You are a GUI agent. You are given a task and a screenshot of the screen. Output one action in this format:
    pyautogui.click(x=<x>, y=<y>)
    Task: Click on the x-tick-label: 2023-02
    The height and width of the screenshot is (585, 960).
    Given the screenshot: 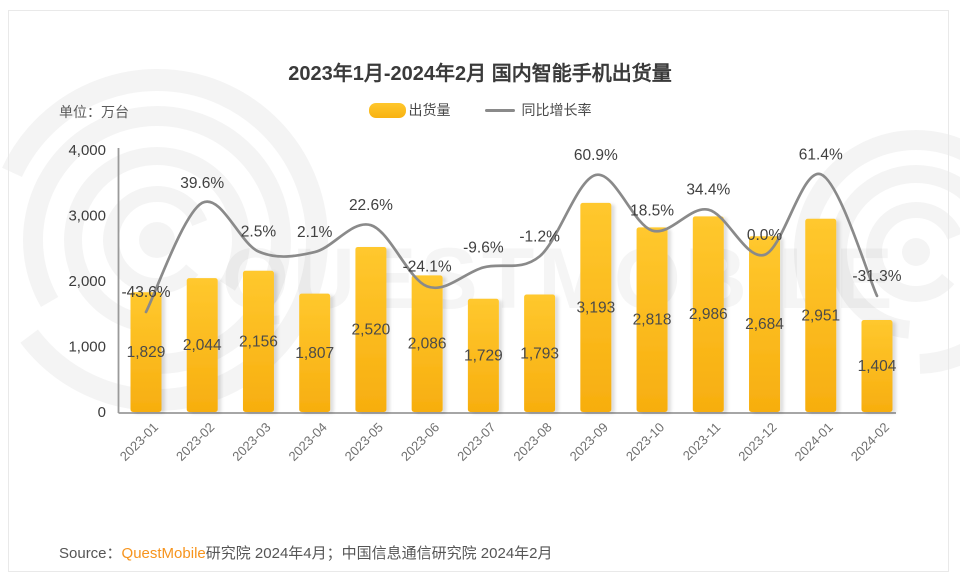 What is the action you would take?
    pyautogui.click(x=195, y=442)
    